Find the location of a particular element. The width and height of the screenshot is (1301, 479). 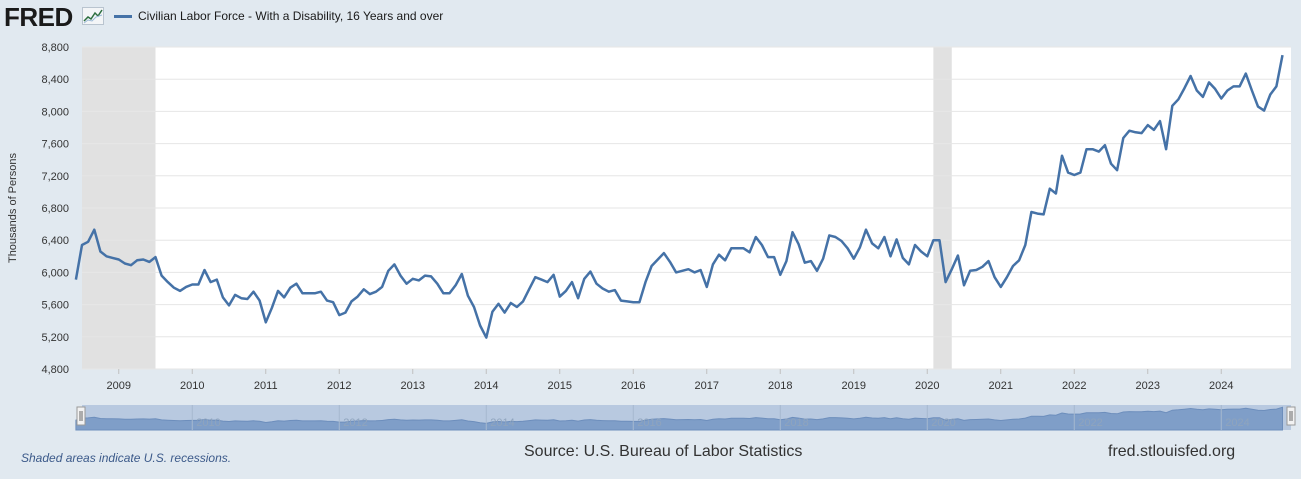

navigator-handle-right is located at coordinates (1291, 416).